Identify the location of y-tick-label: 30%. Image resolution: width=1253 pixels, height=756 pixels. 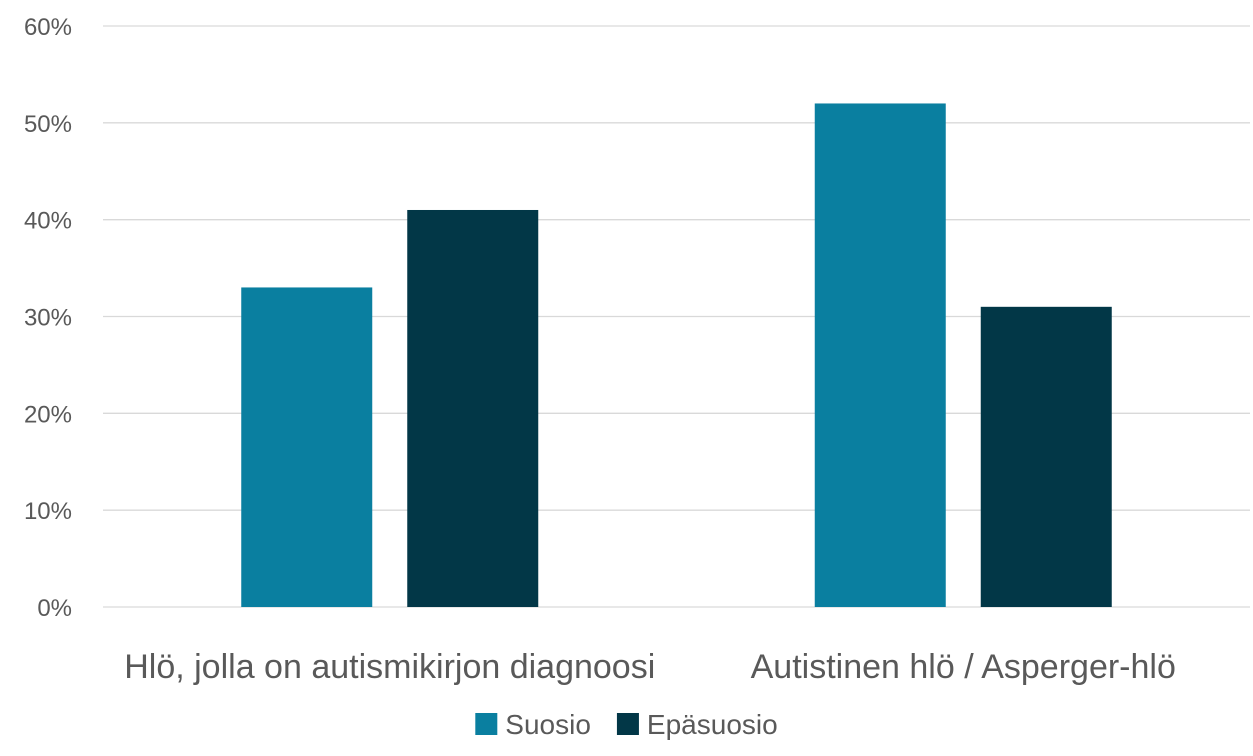
(48, 318).